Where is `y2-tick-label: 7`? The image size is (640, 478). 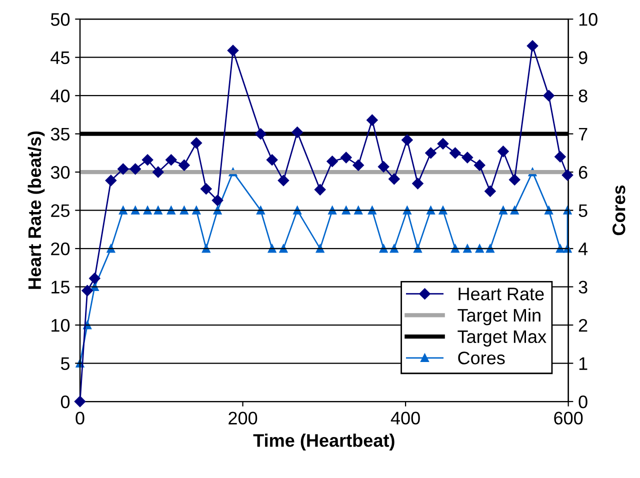
y2-tick-label: 7 is located at coordinates (583, 134).